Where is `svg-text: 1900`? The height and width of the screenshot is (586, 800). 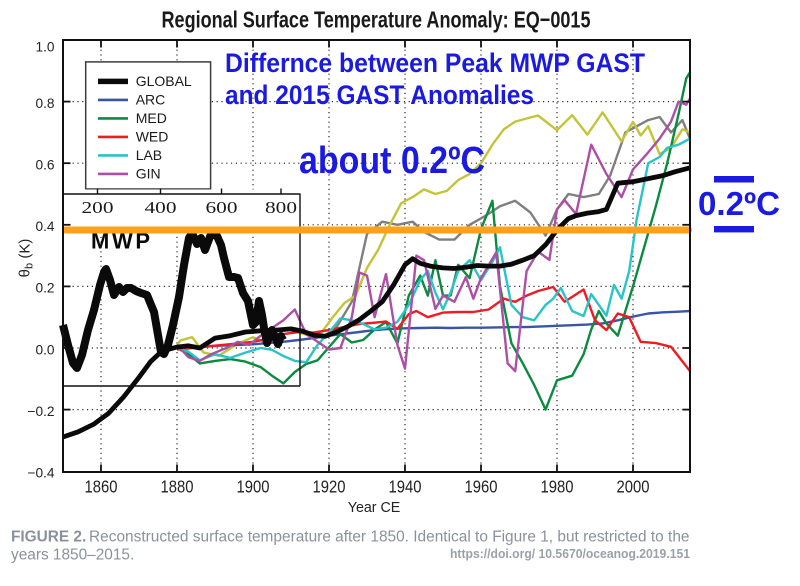
svg-text: 1900 is located at coordinates (253, 487).